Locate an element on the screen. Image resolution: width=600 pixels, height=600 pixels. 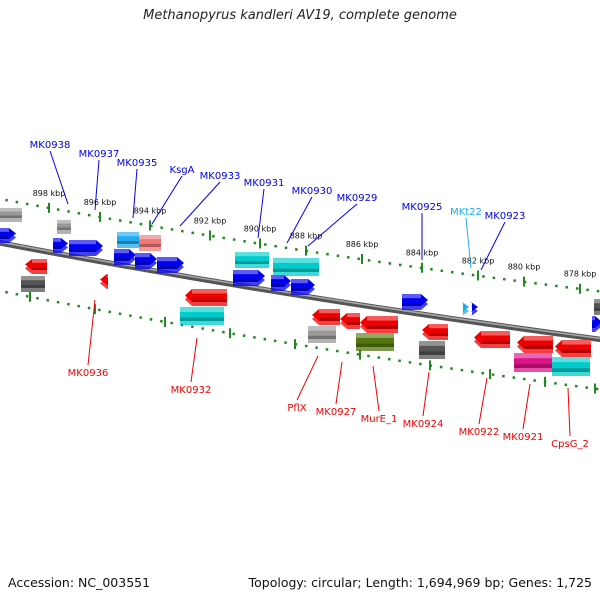
gene-face is located at coordinates (465, 307).